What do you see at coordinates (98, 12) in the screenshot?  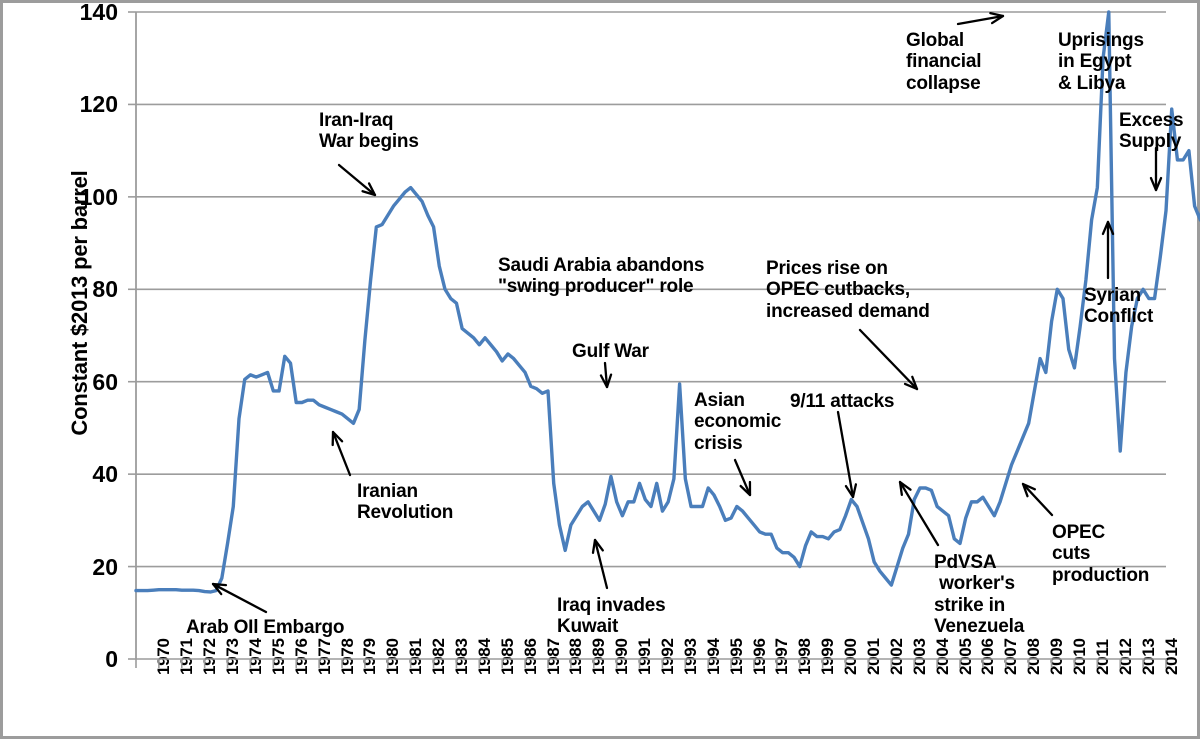 I see `y-tick-label: 140` at bounding box center [98, 12].